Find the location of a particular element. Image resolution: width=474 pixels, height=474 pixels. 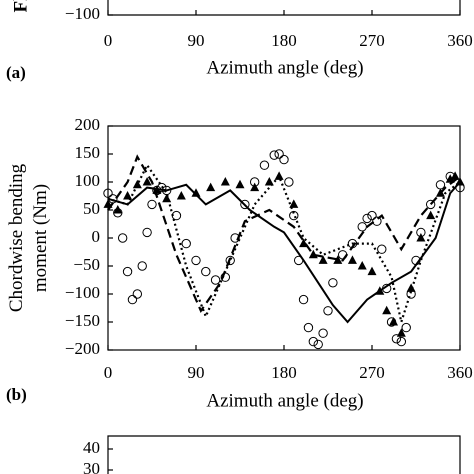

y-tick-label: 150 is located at coordinates (88, 152).